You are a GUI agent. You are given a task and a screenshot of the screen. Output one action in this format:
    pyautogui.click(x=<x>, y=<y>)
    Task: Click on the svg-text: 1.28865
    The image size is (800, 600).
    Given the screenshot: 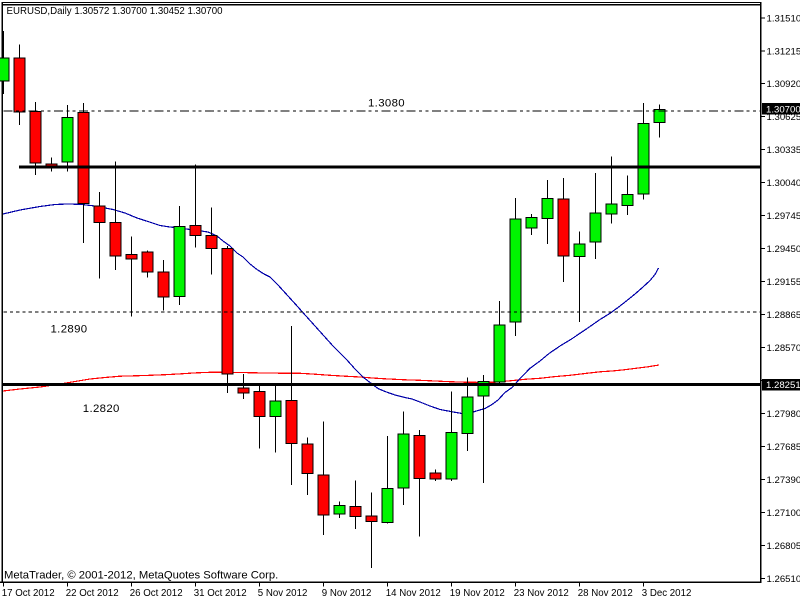 What is the action you would take?
    pyautogui.click(x=783, y=315)
    